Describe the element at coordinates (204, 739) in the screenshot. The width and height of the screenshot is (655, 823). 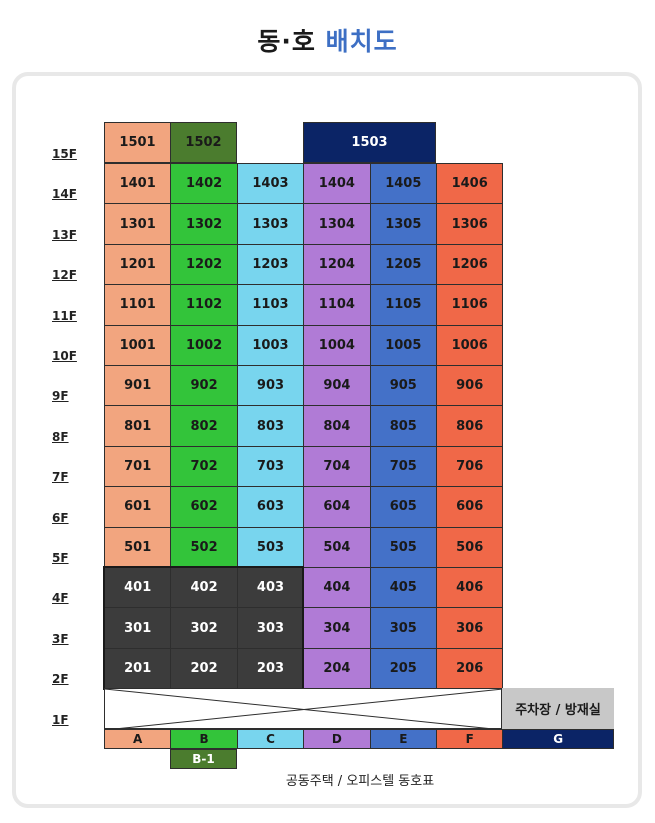
I see `building-label: B` at that location.